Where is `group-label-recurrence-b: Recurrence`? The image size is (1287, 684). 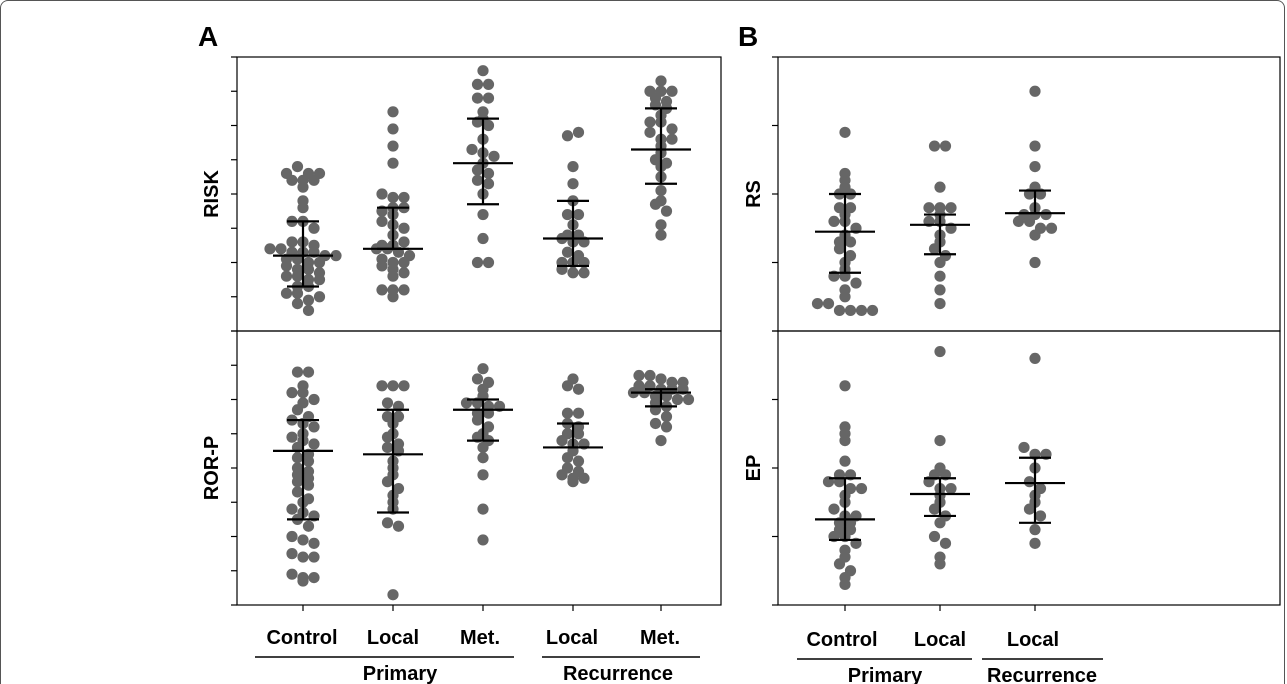 group-label-recurrence-b: Recurrence is located at coordinates (1042, 674).